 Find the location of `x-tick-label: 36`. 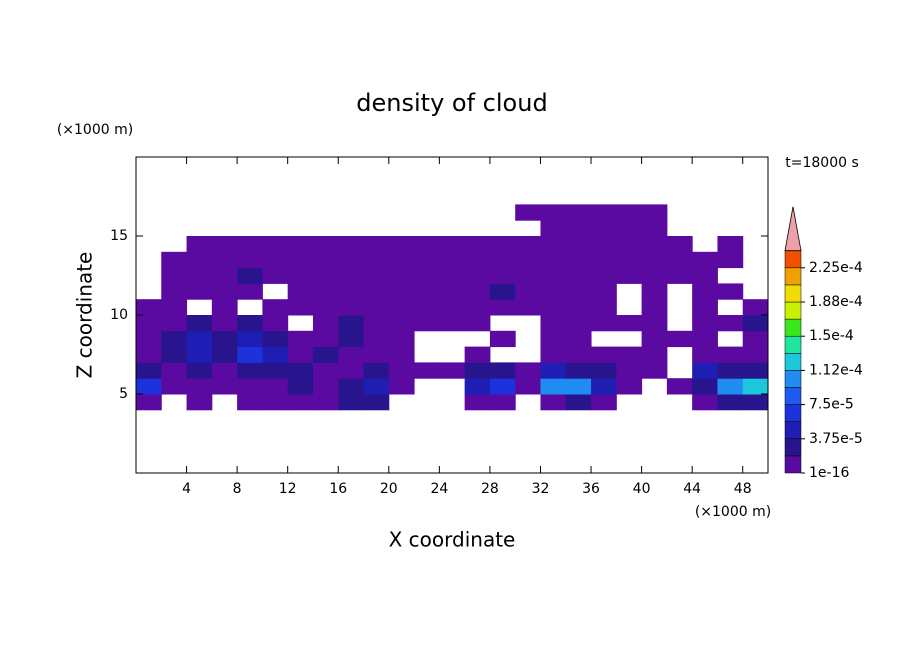

x-tick-label: 36 is located at coordinates (591, 489).